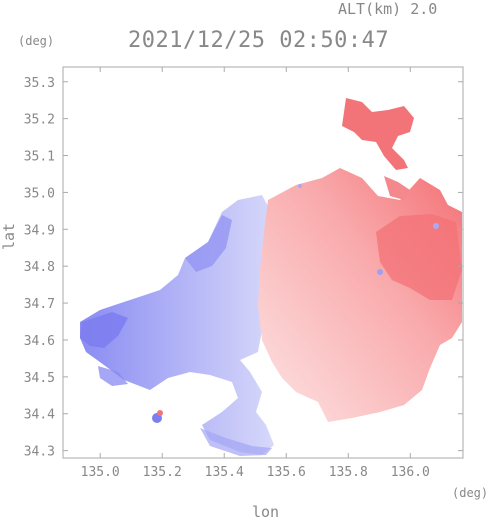 The height and width of the screenshot is (521, 491). What do you see at coordinates (286, 472) in the screenshot?
I see `x-tick-label: 135.6` at bounding box center [286, 472].